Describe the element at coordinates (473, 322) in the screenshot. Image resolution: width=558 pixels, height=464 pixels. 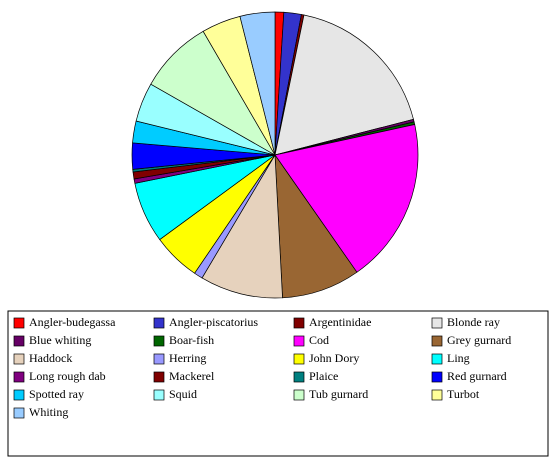
I see `legend-label: Blonde ray` at that location.